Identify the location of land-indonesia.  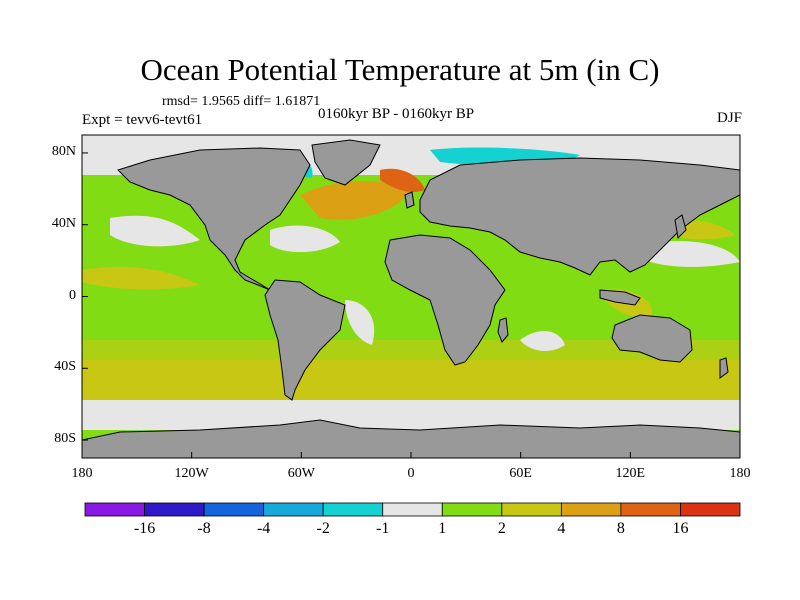
(620, 297).